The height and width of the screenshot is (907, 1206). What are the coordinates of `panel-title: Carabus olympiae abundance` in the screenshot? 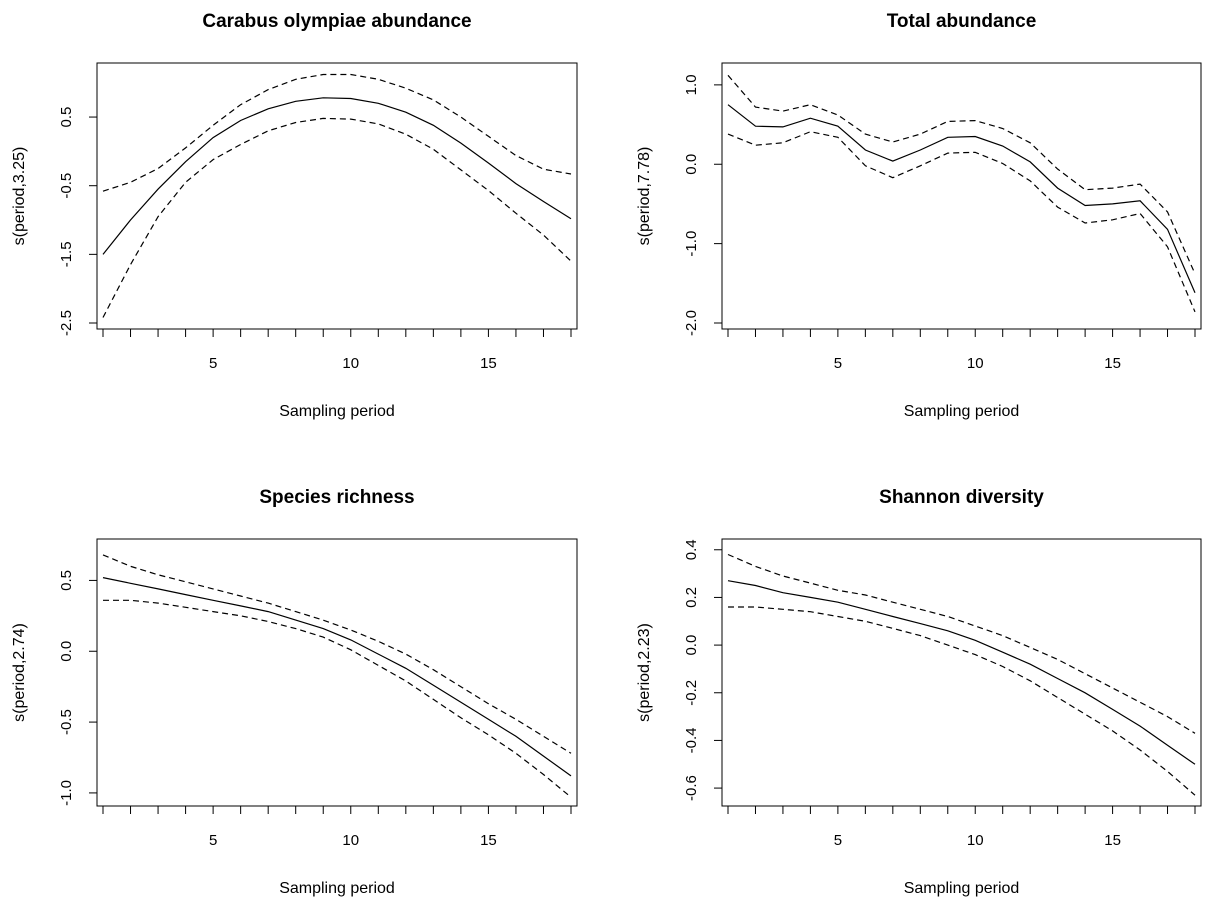 It's located at (336, 21).